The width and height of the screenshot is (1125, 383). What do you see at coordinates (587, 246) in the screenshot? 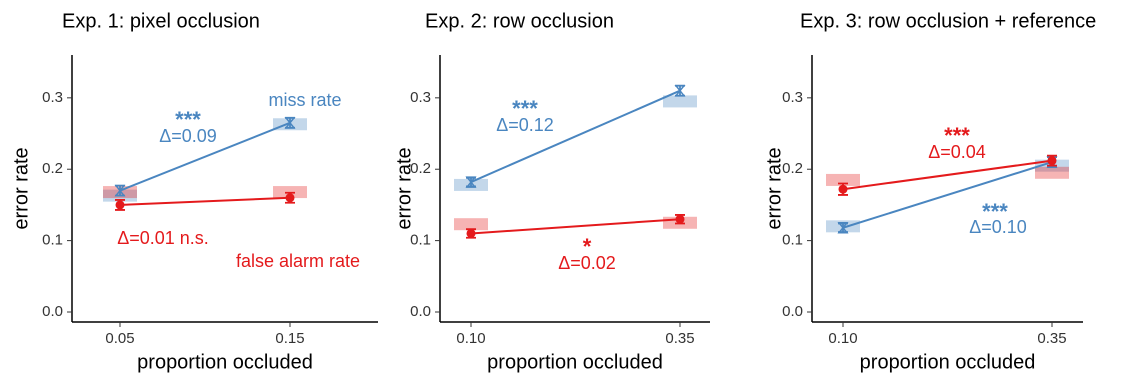
I see `annotation: *` at bounding box center [587, 246].